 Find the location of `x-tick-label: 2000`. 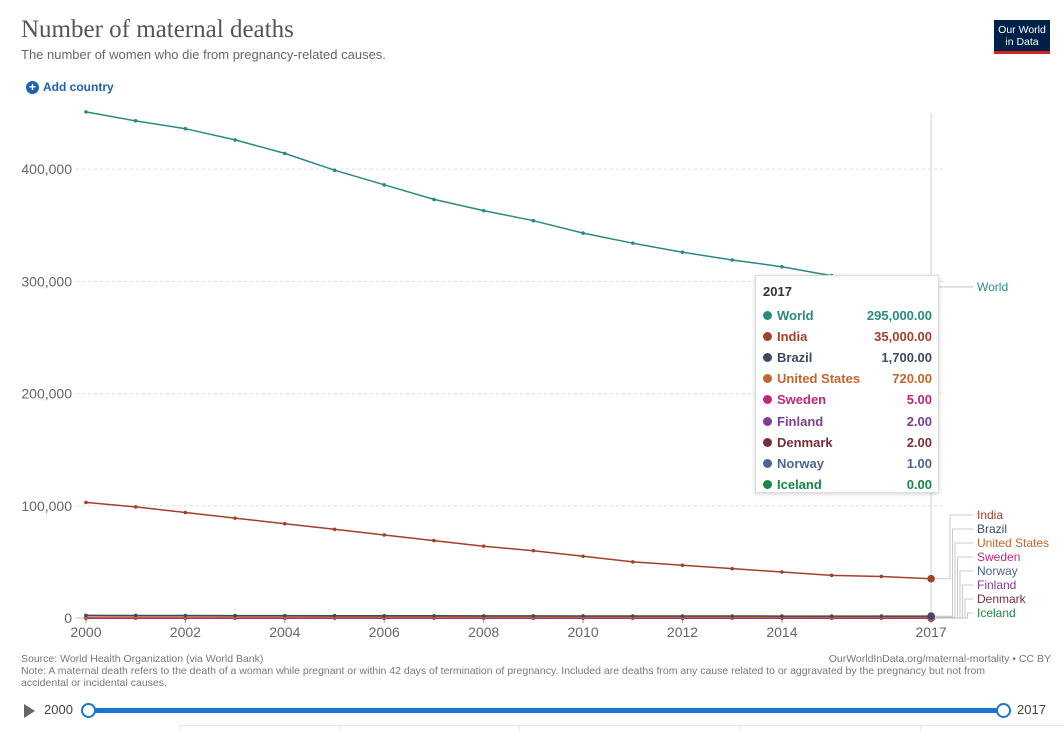

x-tick-label: 2000 is located at coordinates (85, 632).